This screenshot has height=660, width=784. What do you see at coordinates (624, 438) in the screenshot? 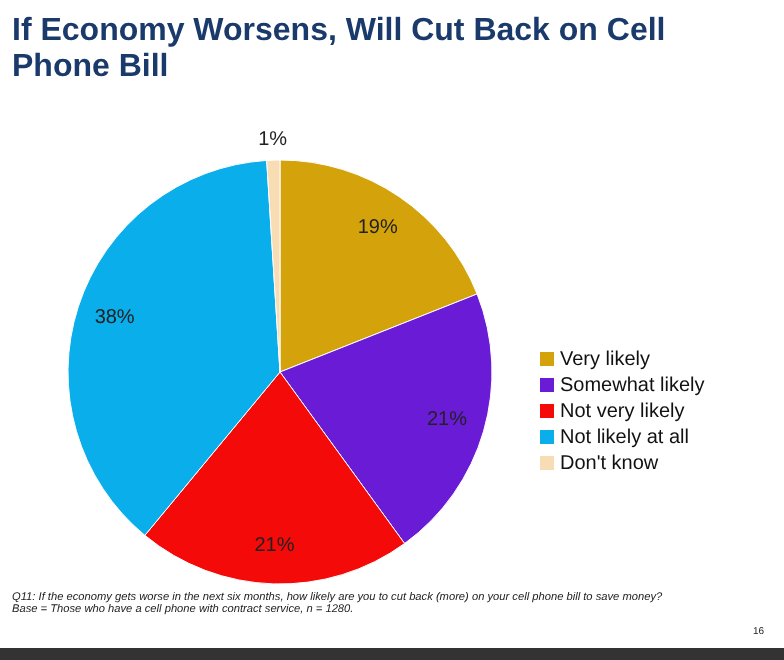
I see `legend-label: Not likely at all` at bounding box center [624, 438].